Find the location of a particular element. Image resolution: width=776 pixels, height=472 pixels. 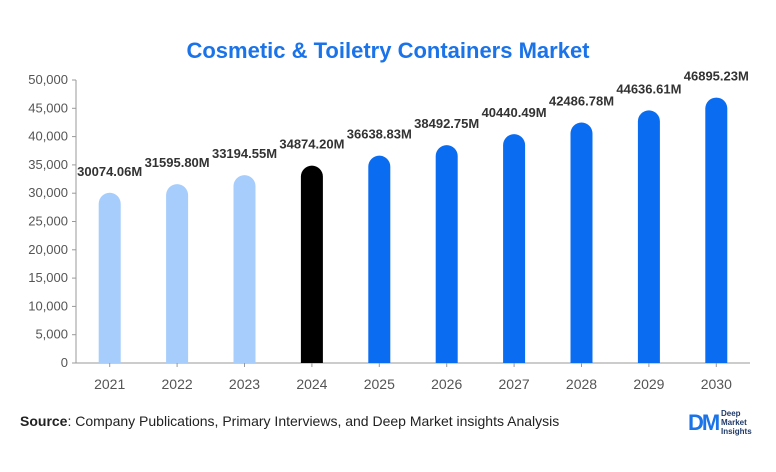

data-label-2026: 38492.75M is located at coordinates (446, 123).